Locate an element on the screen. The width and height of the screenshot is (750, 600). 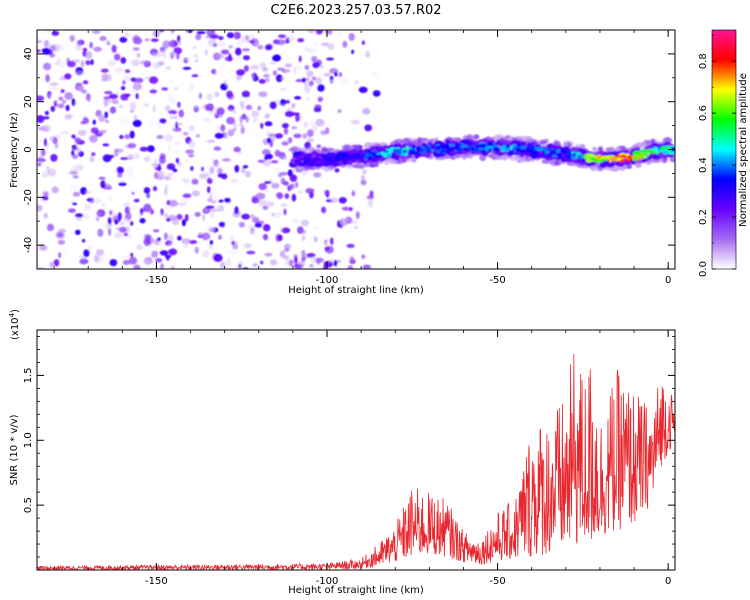
snr-ylabel: SNR (10 * v/v) is located at coordinates (14, 449).